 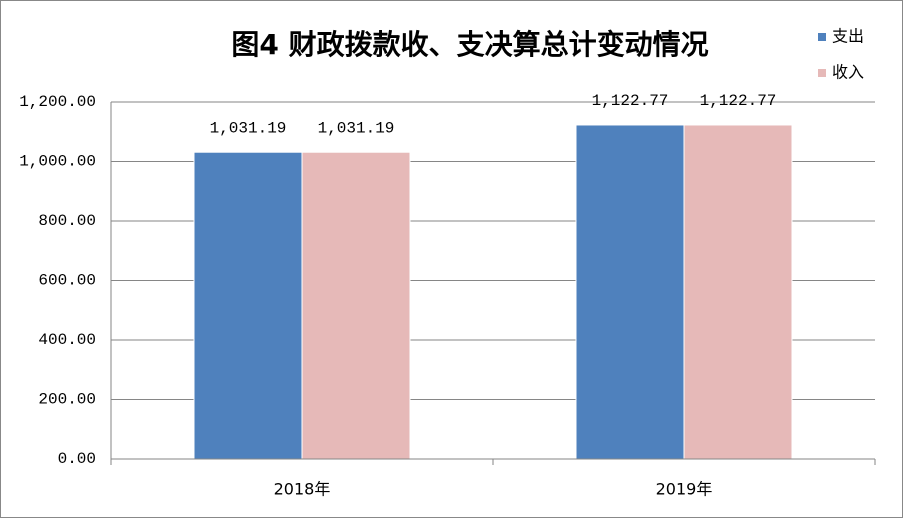 I want to click on y-tick-label: 800.00, so click(x=67, y=221).